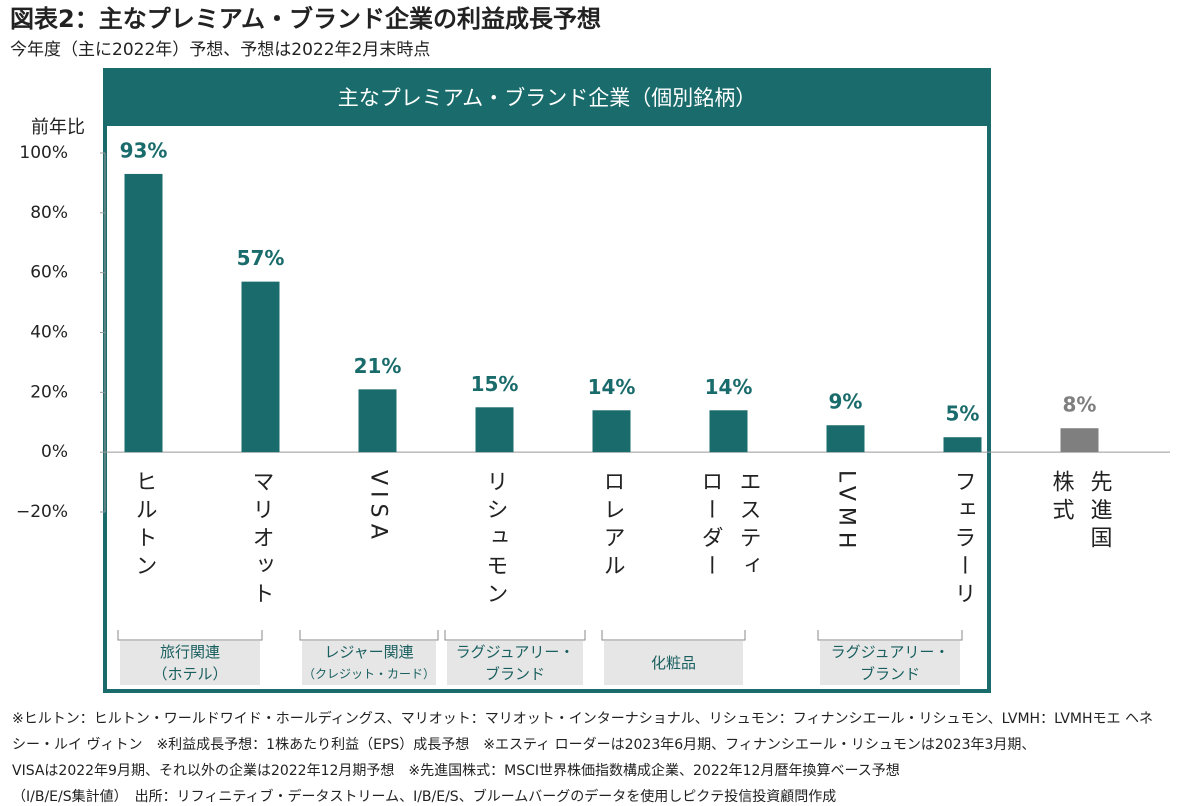 The height and width of the screenshot is (806, 1200). What do you see at coordinates (49, 392) in the screenshot?
I see `y-tick-label: 20%` at bounding box center [49, 392].